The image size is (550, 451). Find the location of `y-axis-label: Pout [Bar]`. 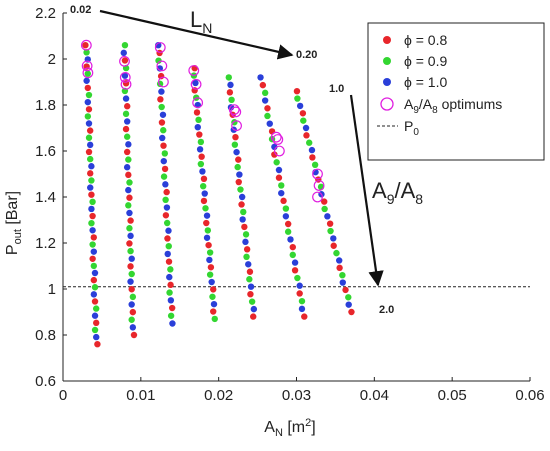

y-axis-label: Pout [Bar] is located at coordinates (14, 223).